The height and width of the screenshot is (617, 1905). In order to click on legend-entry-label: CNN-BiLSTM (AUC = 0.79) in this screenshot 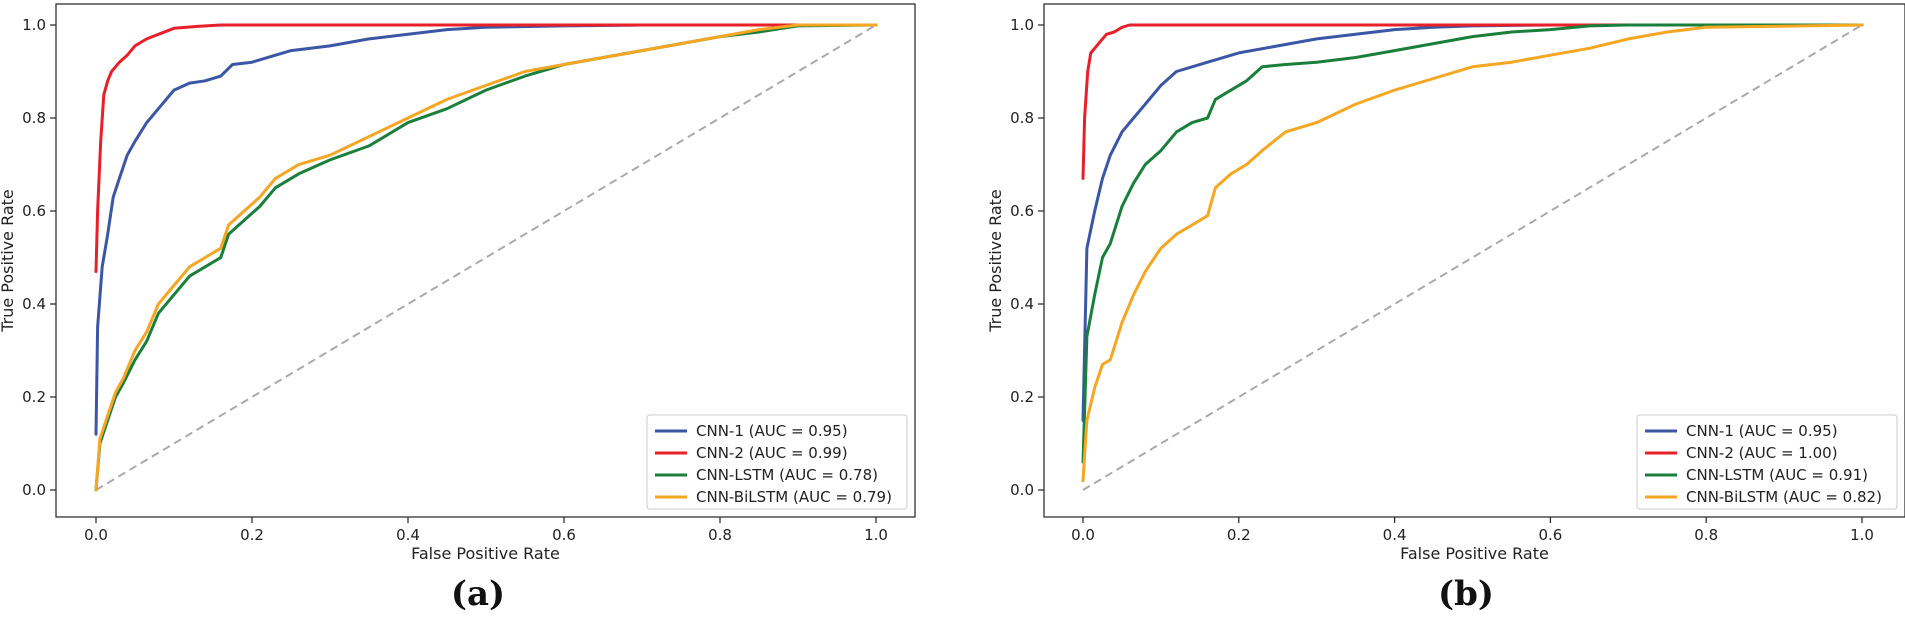, I will do `click(794, 497)`.